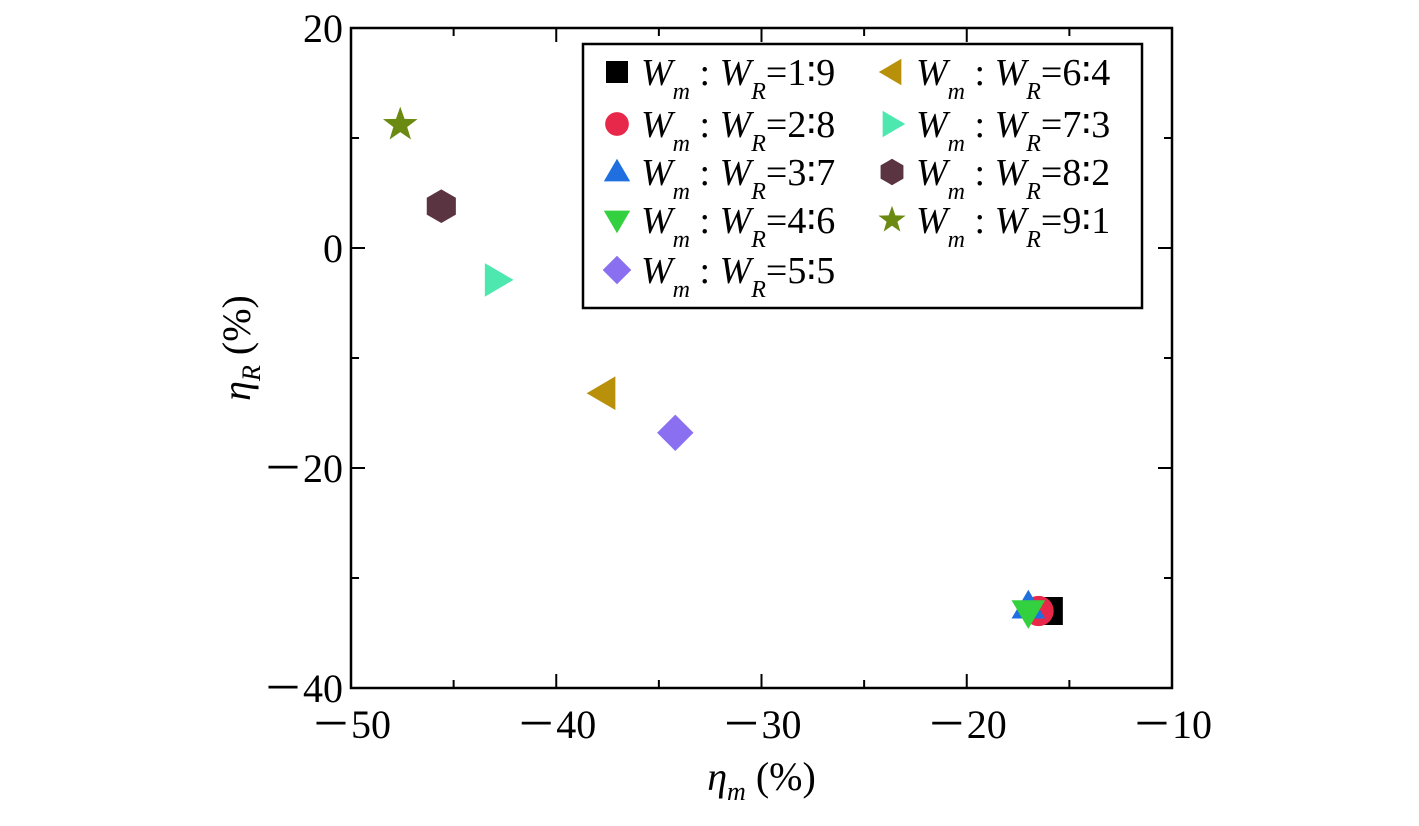 This screenshot has width=1419, height=826. I want to click on legend-label: Wm : WR=5∶5, so click(738, 276).